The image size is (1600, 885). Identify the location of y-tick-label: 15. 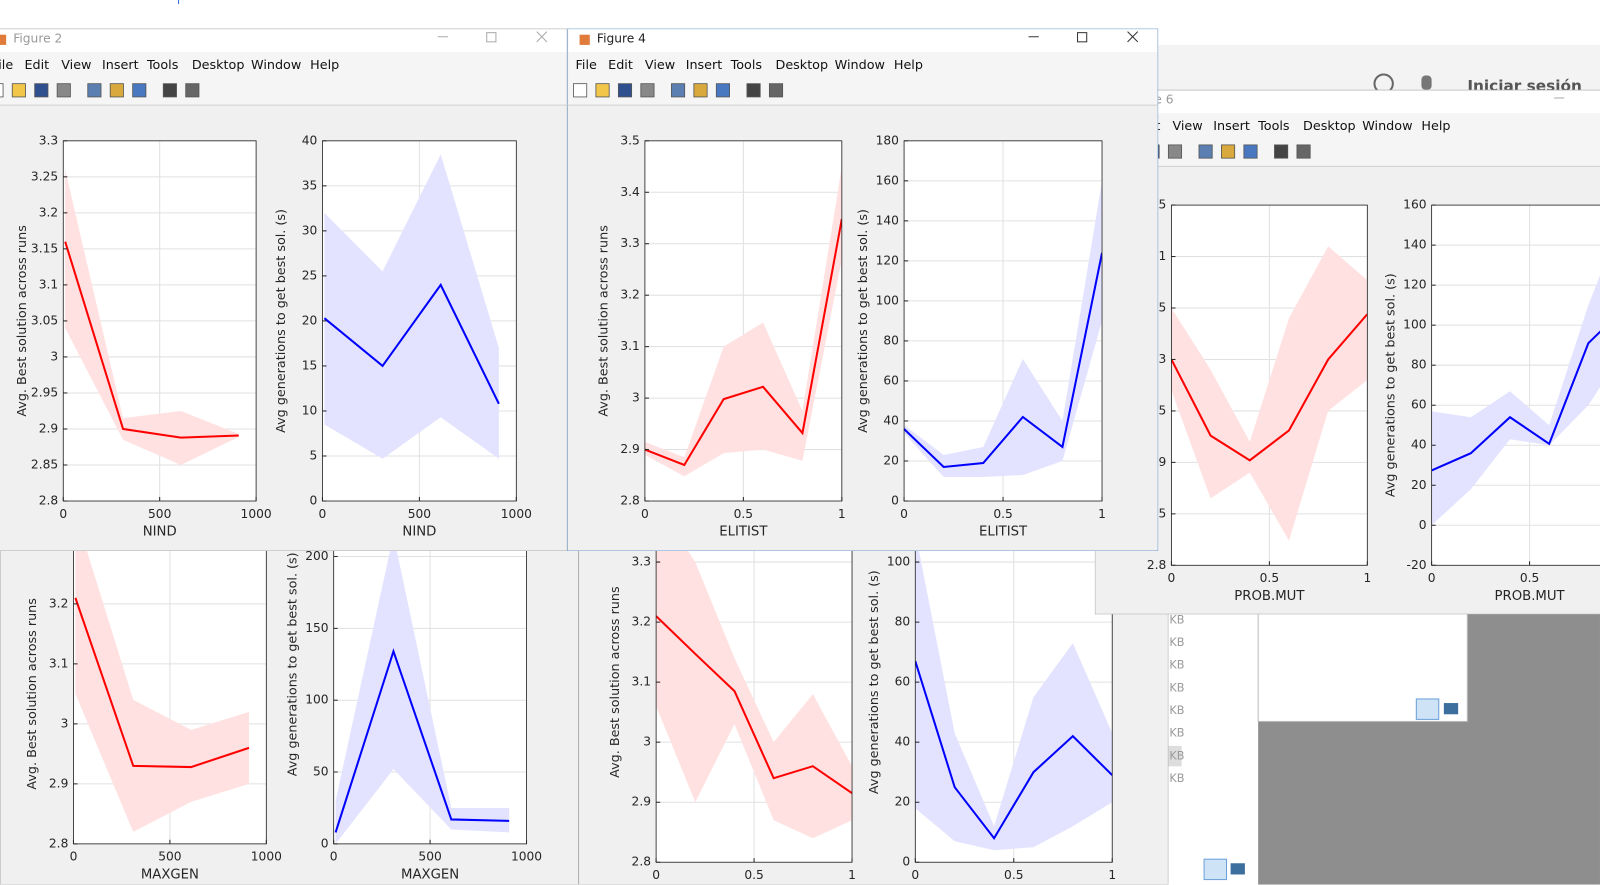
(310, 365).